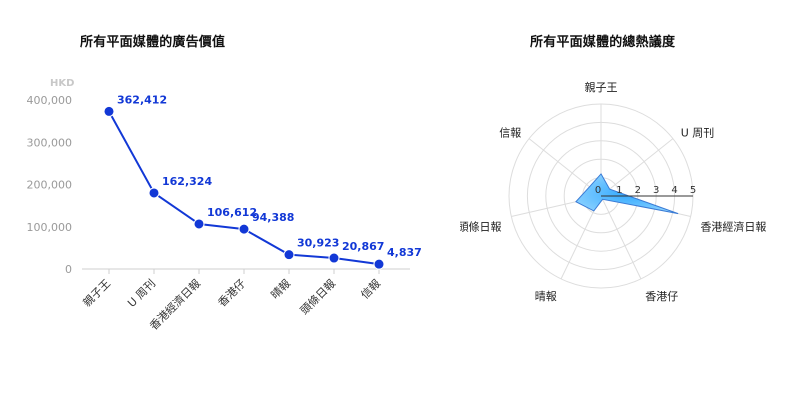  I want to click on y-tick-label: 400,000, so click(50, 100).